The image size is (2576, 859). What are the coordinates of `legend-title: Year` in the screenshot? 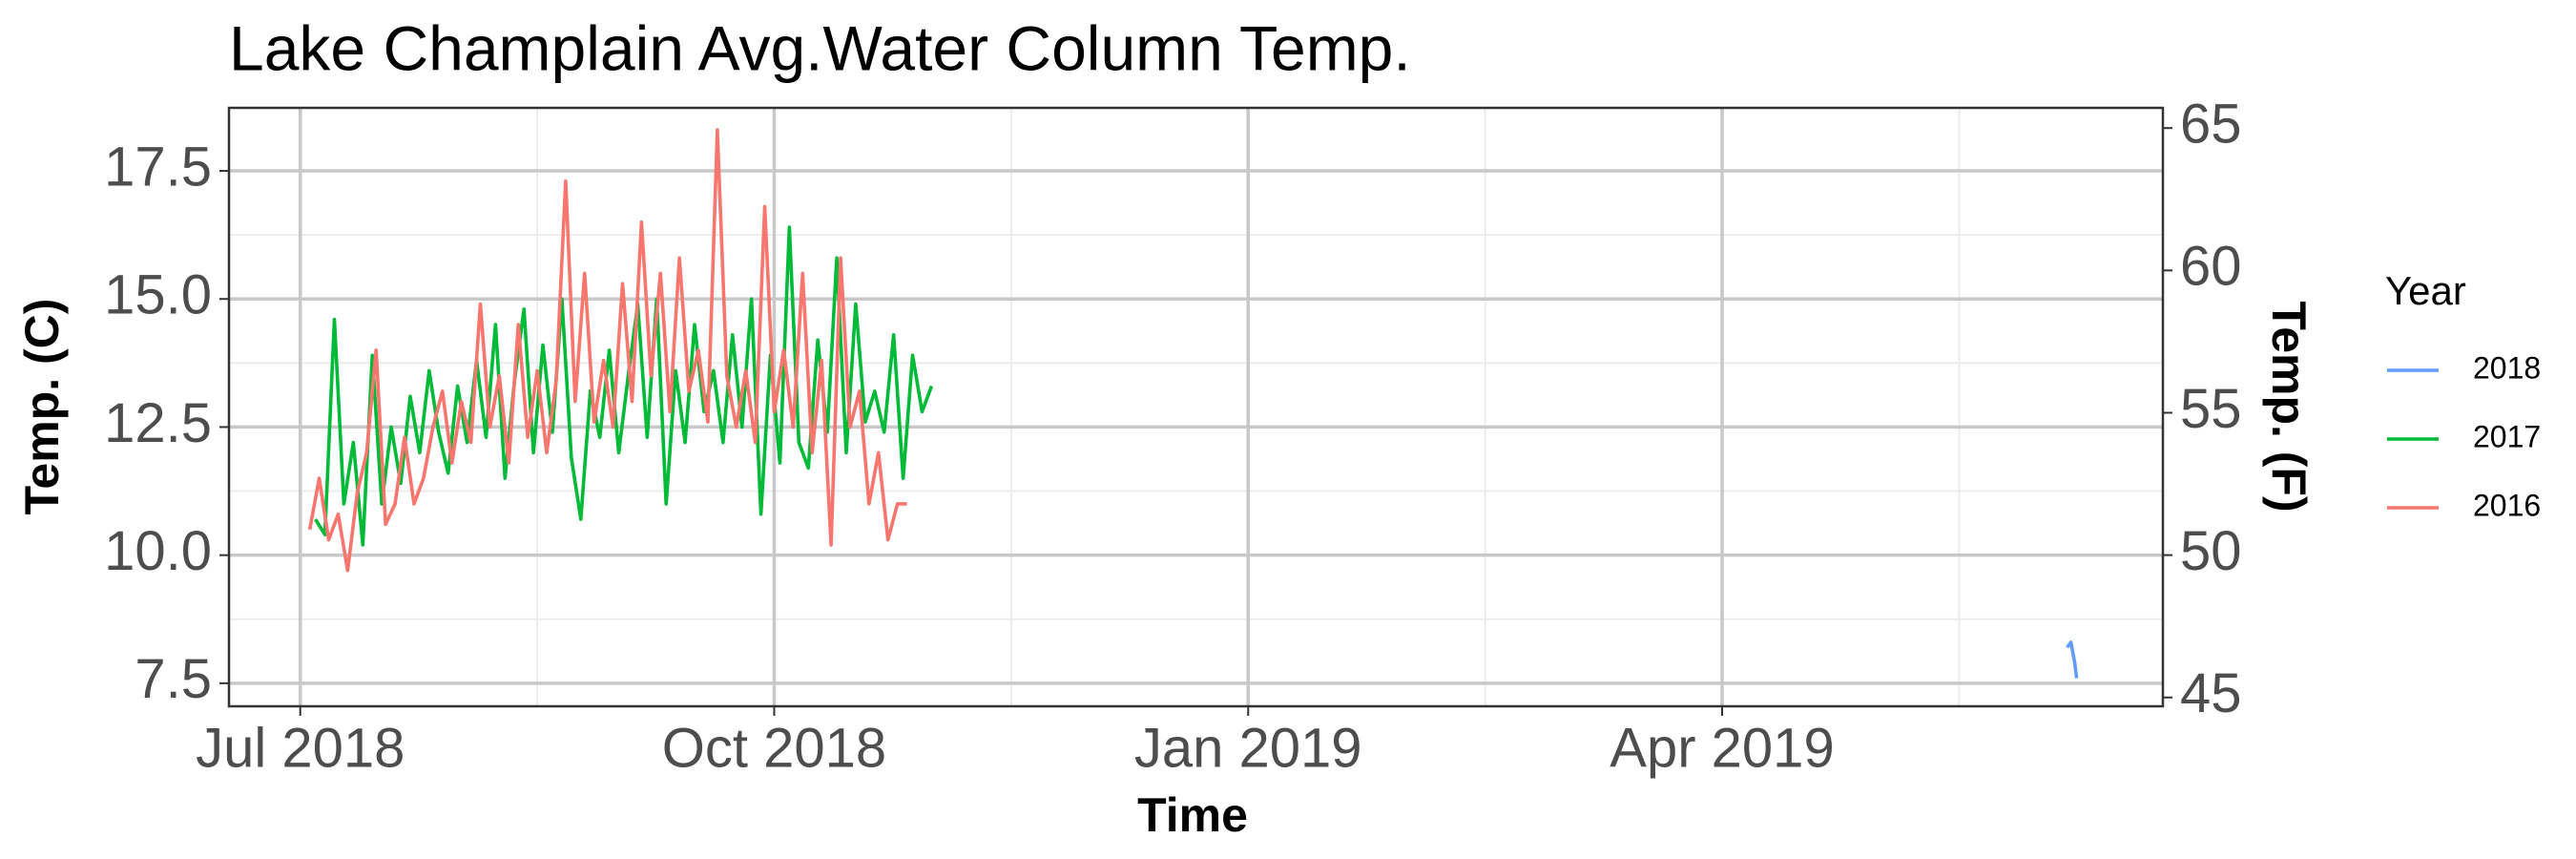 It's located at (2425, 290).